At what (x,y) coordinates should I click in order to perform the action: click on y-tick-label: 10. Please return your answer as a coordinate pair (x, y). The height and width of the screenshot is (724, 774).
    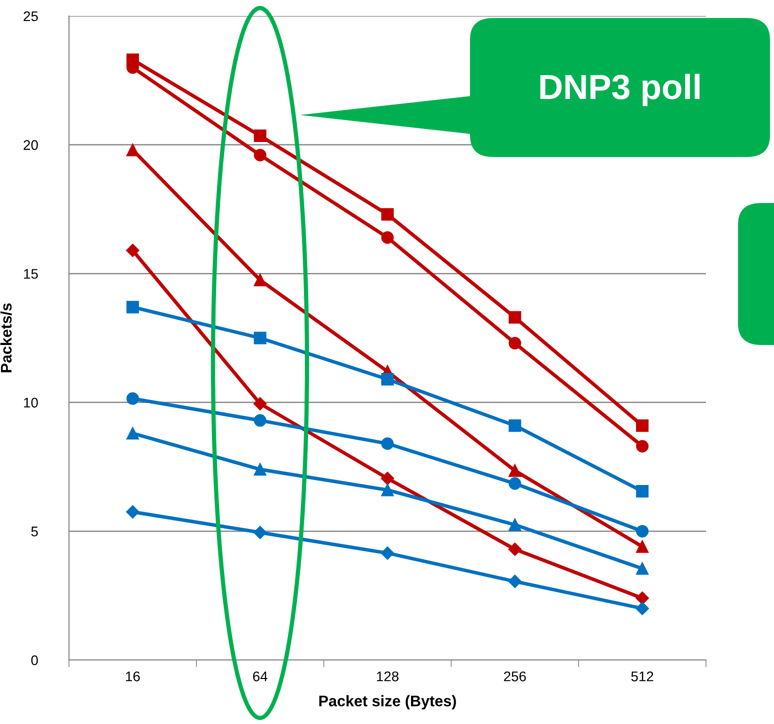
    Looking at the image, I should click on (31, 403).